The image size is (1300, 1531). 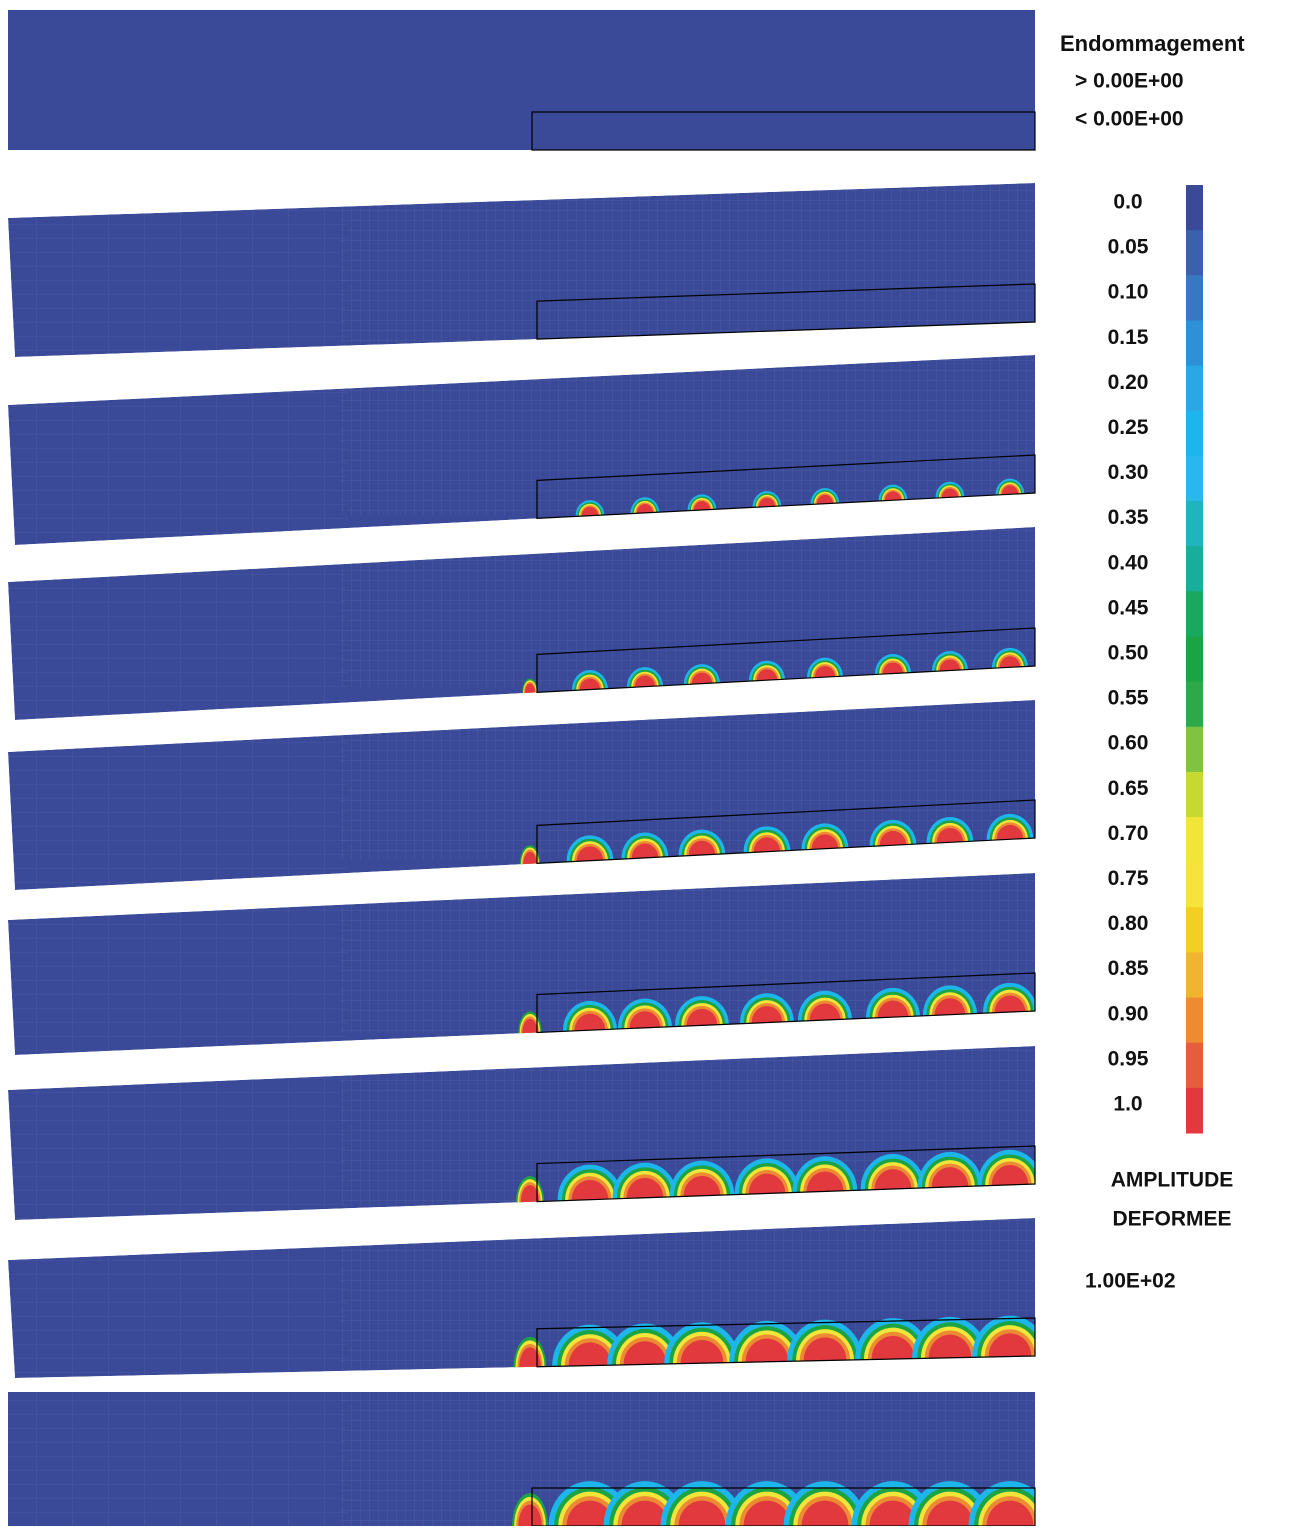 What do you see at coordinates (1128, 337) in the screenshot?
I see `colorbar-label: 0.15` at bounding box center [1128, 337].